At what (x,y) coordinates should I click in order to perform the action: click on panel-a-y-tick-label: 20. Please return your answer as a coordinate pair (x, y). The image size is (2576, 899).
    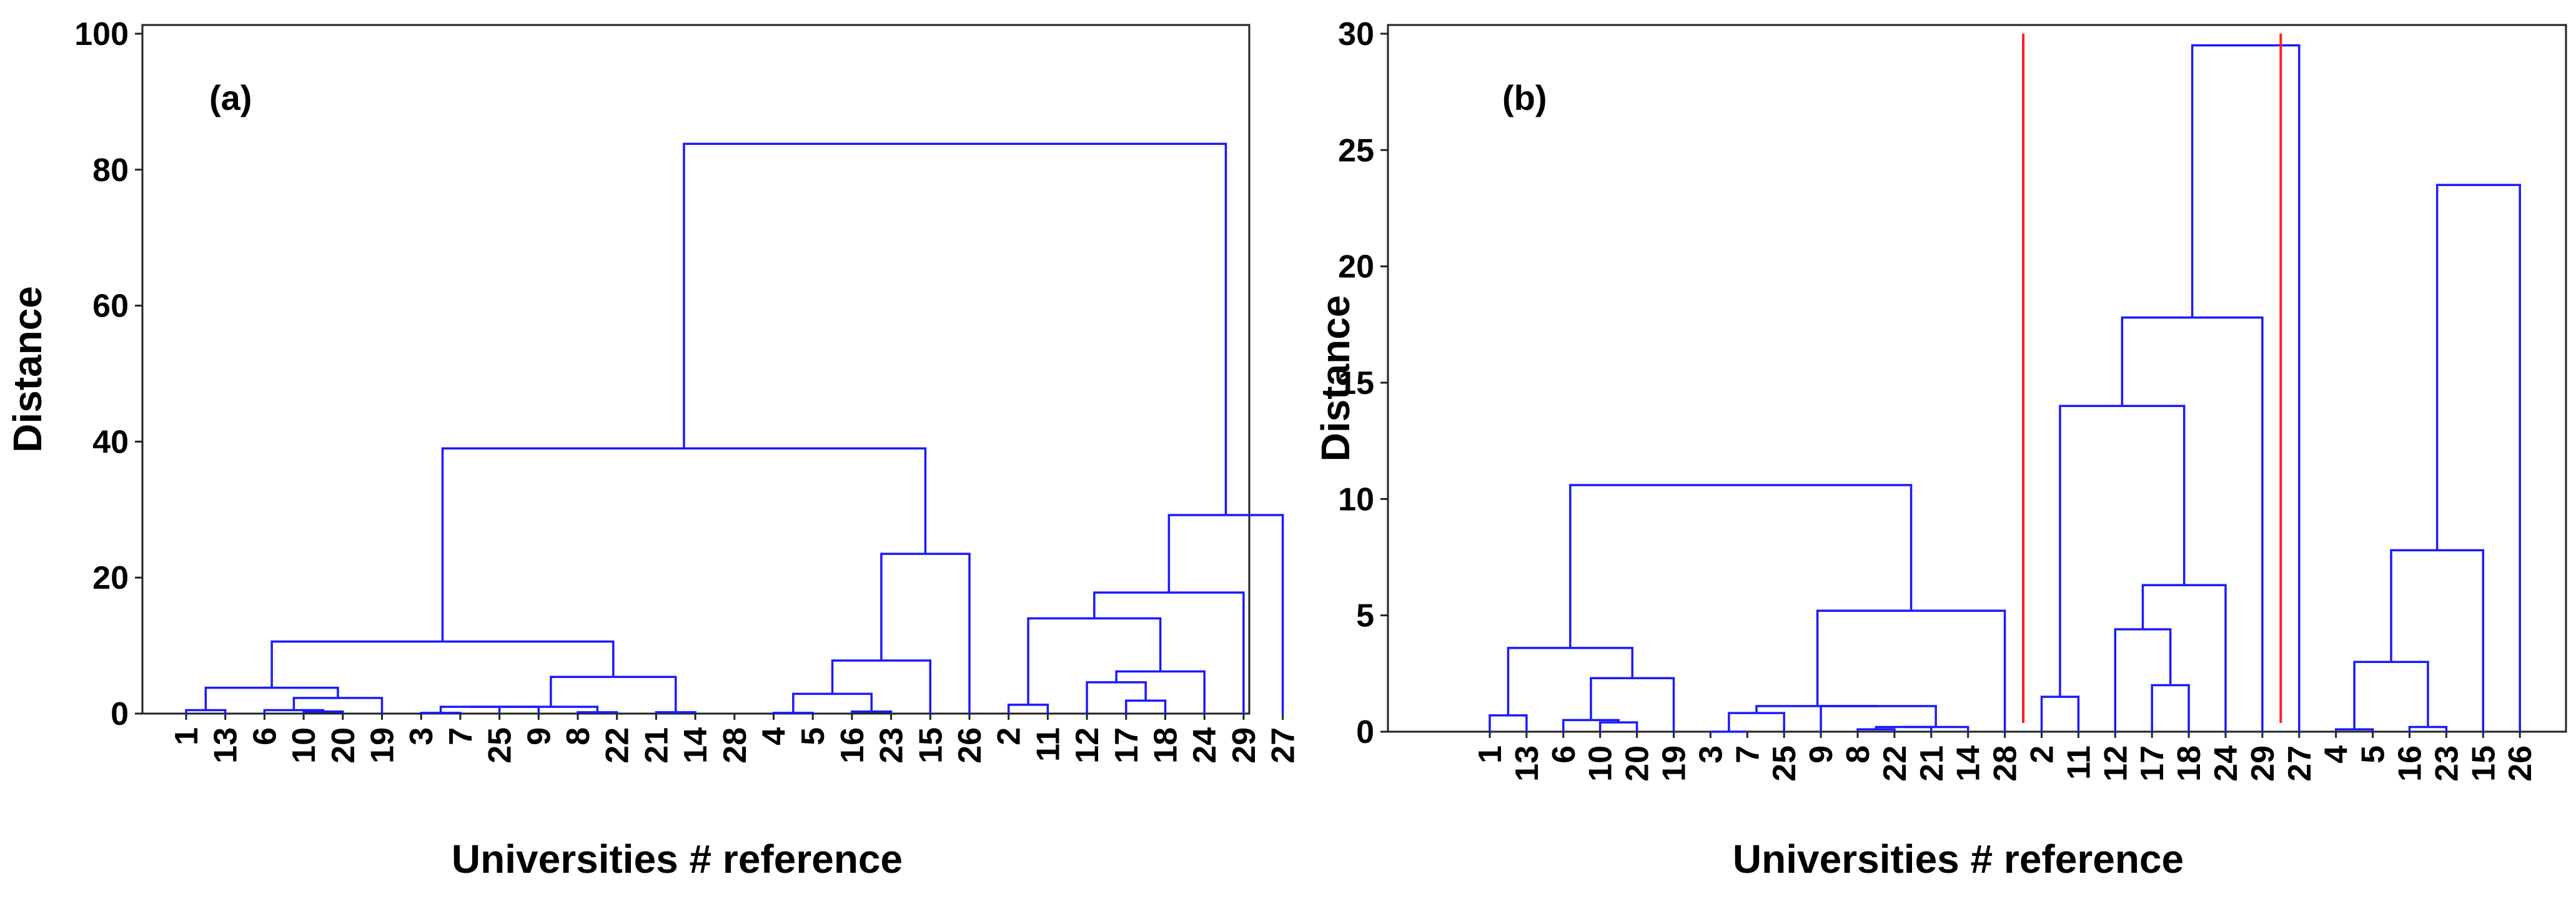
    Looking at the image, I should click on (110, 578).